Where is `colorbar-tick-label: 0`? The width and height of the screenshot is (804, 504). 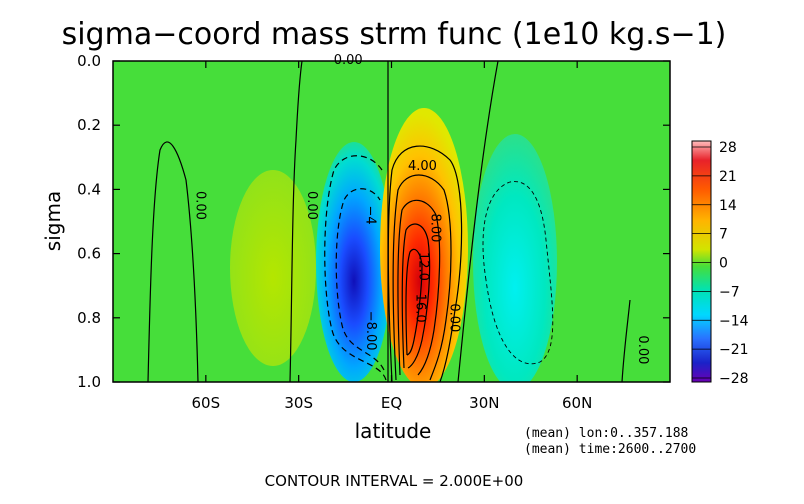
colorbar-tick-label: 0 is located at coordinates (723, 264).